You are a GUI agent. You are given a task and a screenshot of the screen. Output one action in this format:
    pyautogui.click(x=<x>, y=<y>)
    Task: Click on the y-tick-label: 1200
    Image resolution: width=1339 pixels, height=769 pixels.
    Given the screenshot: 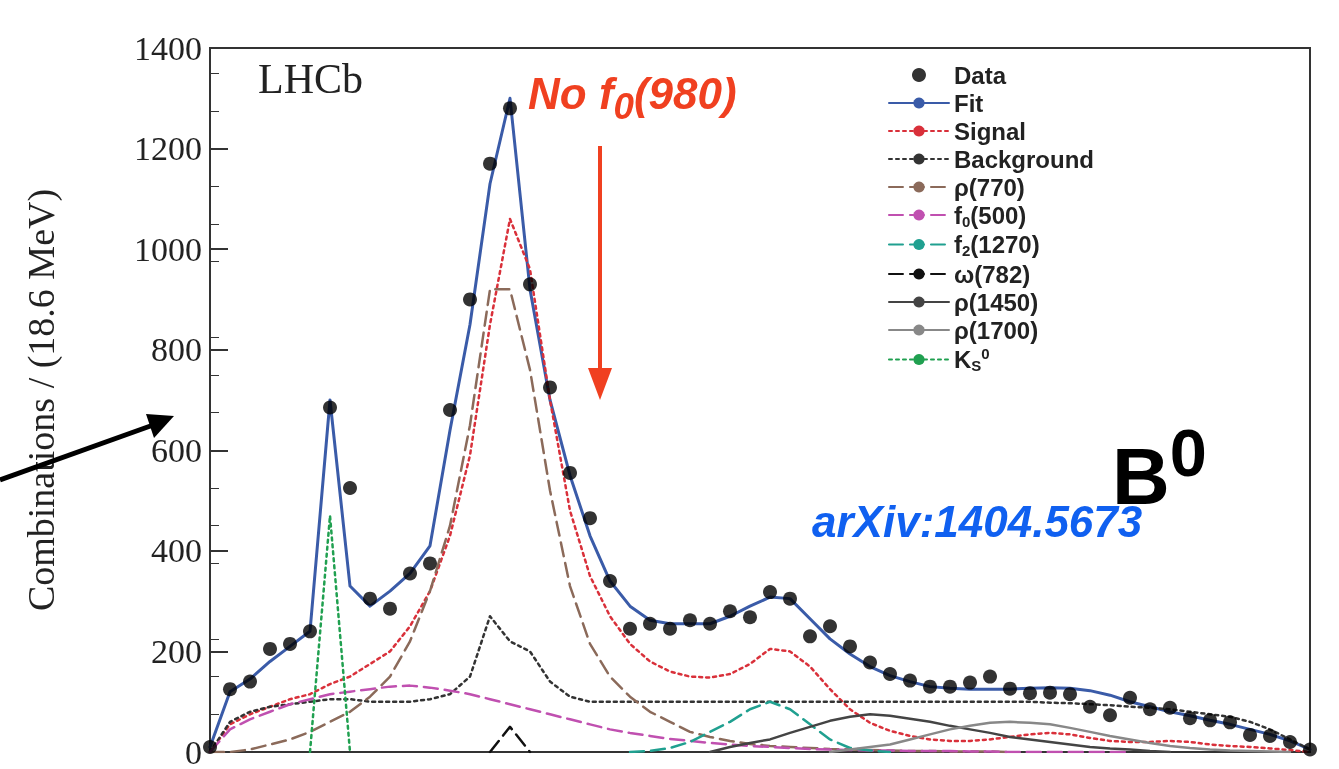 What is the action you would take?
    pyautogui.click(x=168, y=149)
    